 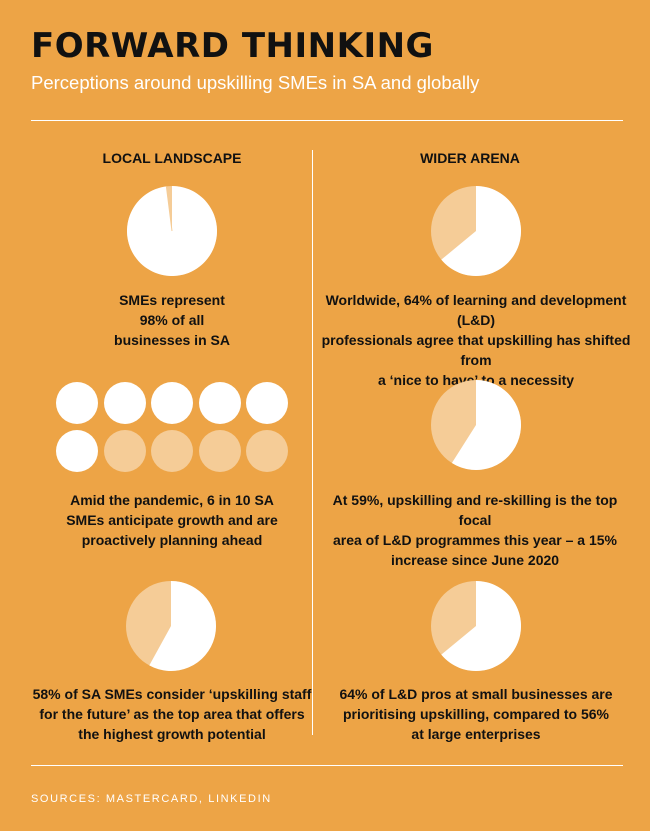 I want to click on pie-chart-upskilling-potential, so click(x=171, y=626).